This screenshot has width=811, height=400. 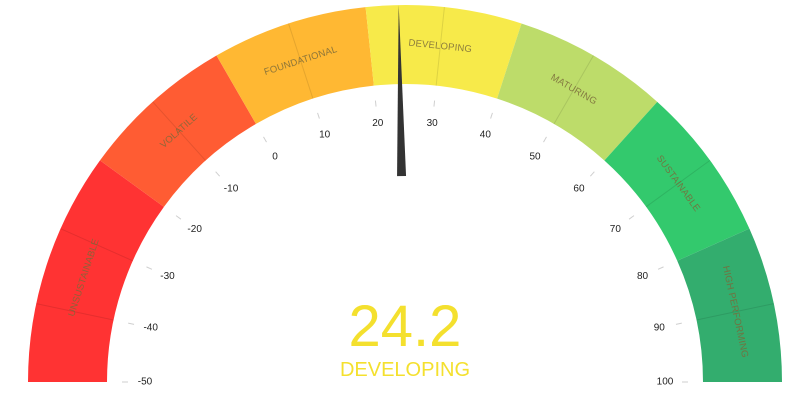 What do you see at coordinates (378, 123) in the screenshot?
I see `tick-label: 20` at bounding box center [378, 123].